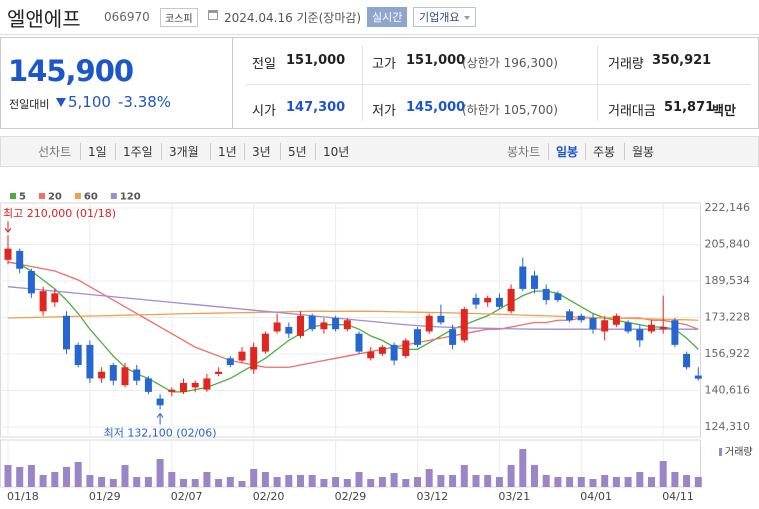 The height and width of the screenshot is (509, 759). What do you see at coordinates (316, 107) in the screenshot?
I see `field-value: 147,300` at bounding box center [316, 107].